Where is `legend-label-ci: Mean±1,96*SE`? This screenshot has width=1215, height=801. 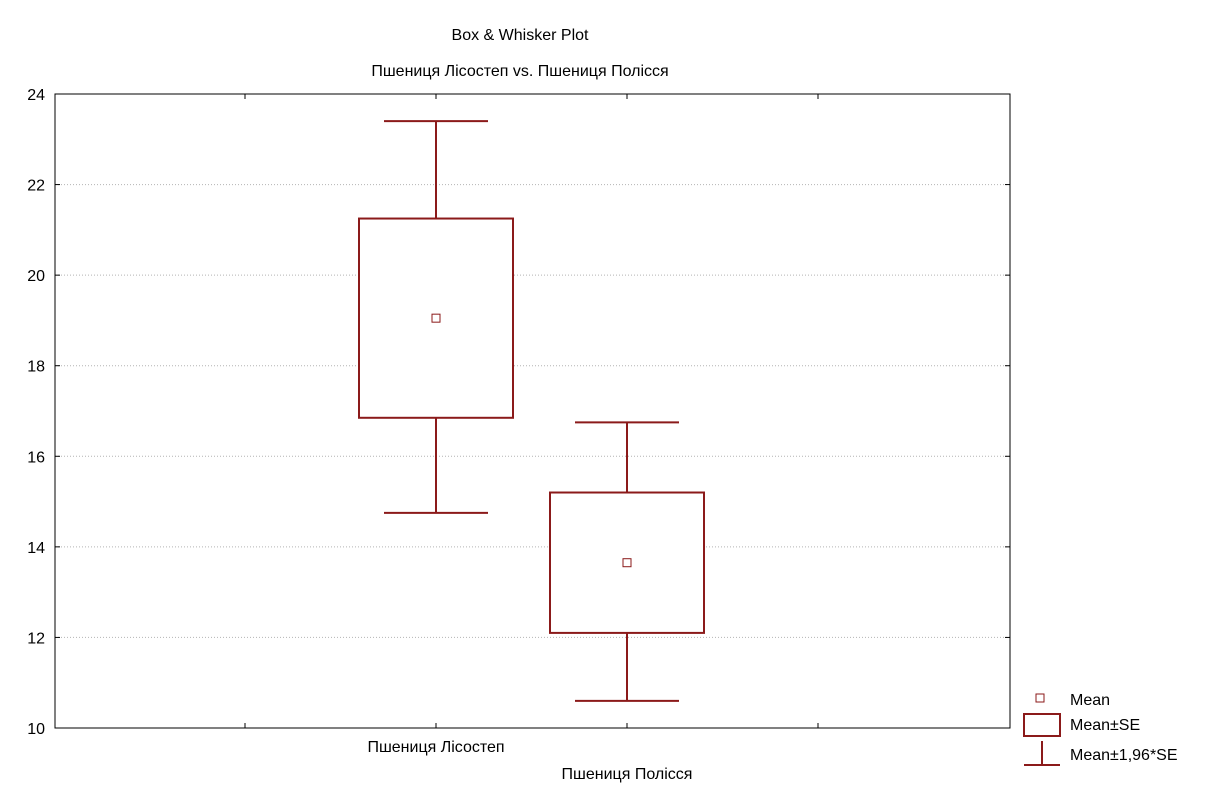
legend-label-ci: Mean±1,96*SE is located at coordinates (1124, 755).